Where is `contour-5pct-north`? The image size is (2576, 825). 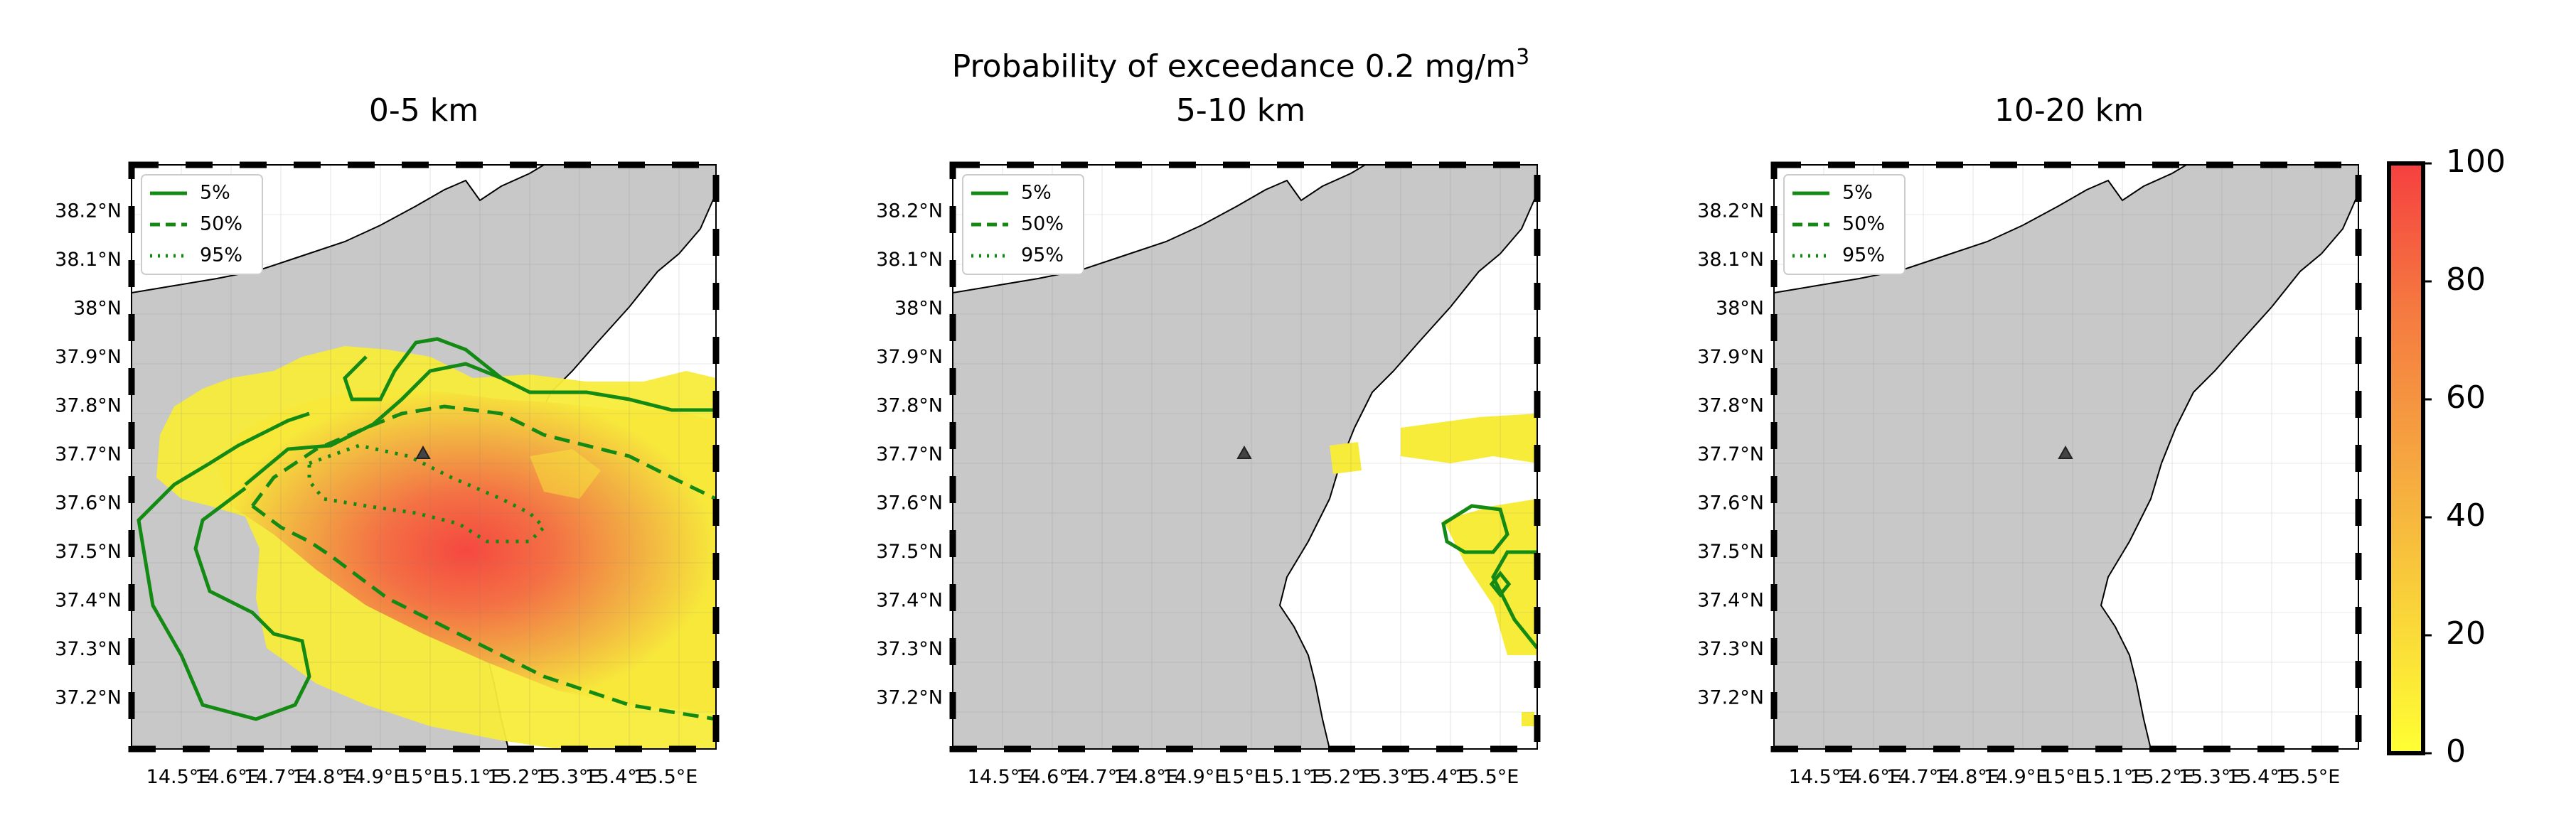
contour-5pct-north is located at coordinates (423, 369).